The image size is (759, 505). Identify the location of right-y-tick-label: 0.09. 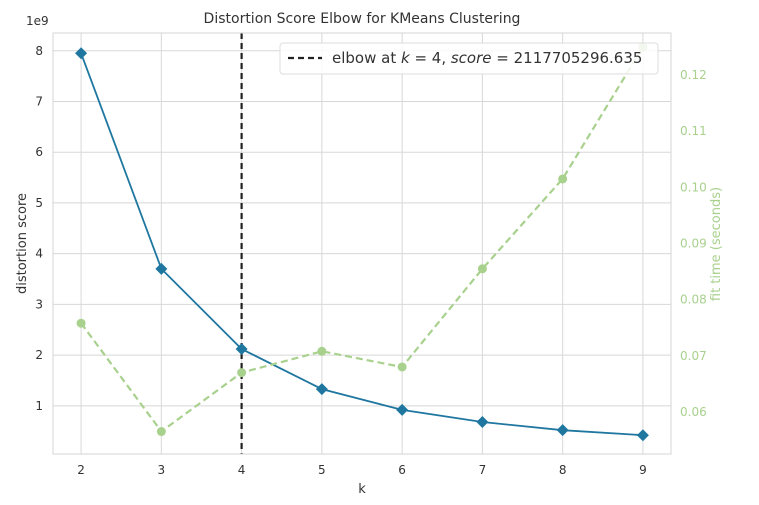
(693, 244).